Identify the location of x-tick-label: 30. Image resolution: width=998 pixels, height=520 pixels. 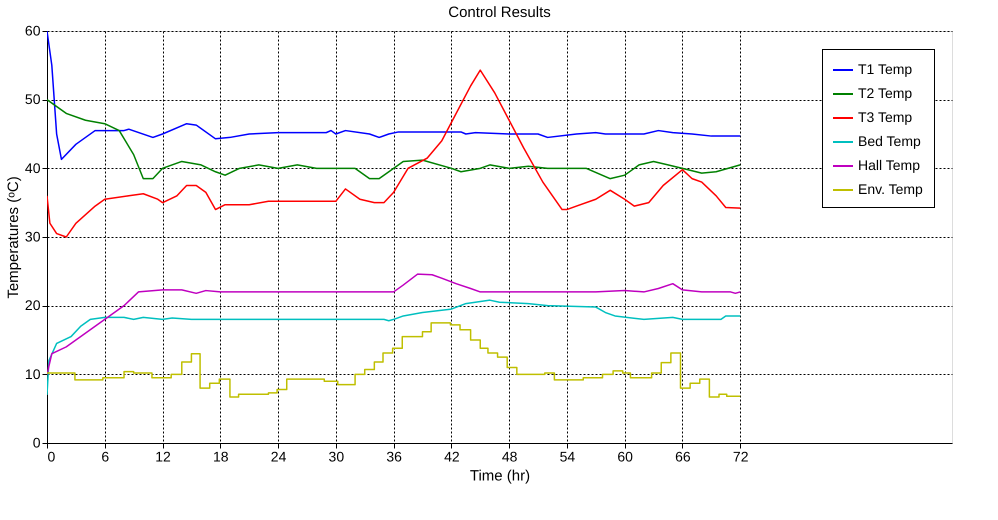
(336, 456).